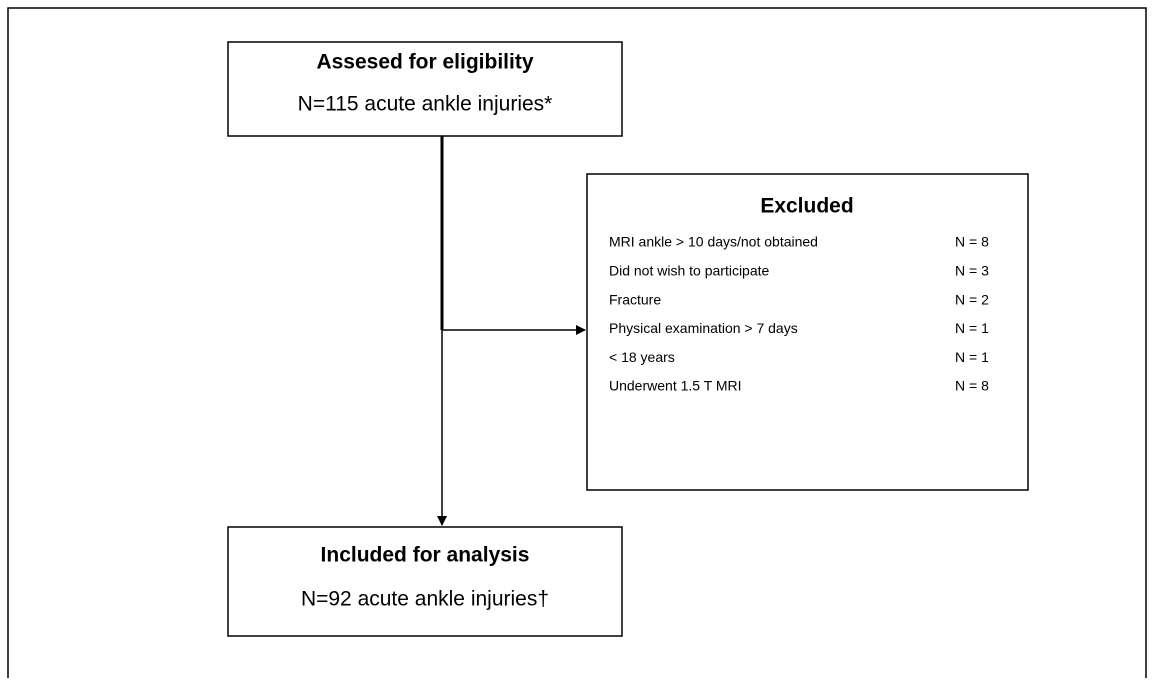 The width and height of the screenshot is (1154, 683). What do you see at coordinates (635, 299) in the screenshot?
I see `exclusion-reason: Fracture` at bounding box center [635, 299].